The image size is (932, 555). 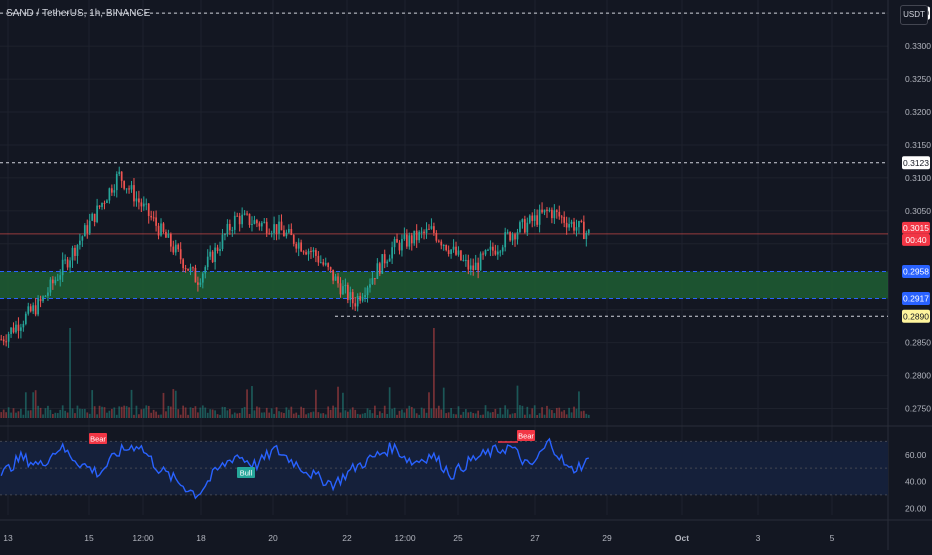 What do you see at coordinates (916, 163) in the screenshot?
I see `price-tag: 0.3123` at bounding box center [916, 163].